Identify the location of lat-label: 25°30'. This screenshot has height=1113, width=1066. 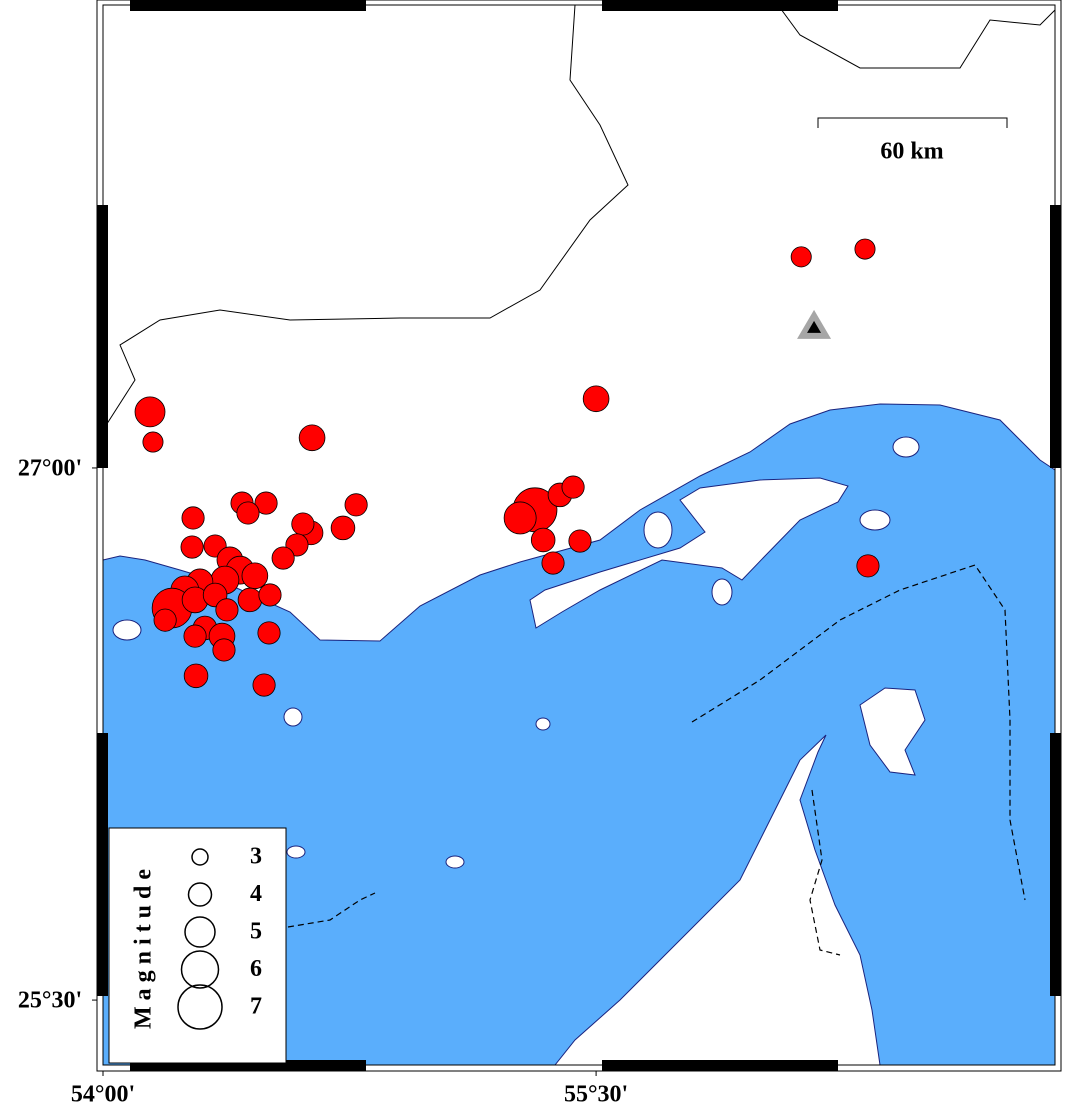
(50, 1001).